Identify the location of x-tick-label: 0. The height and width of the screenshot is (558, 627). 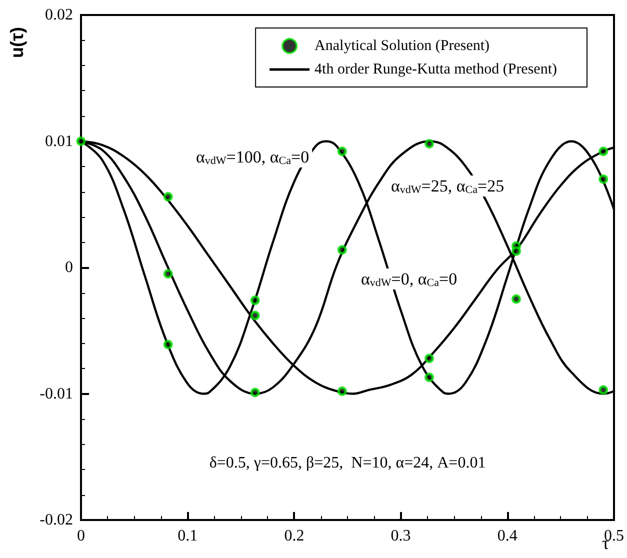
(81, 536).